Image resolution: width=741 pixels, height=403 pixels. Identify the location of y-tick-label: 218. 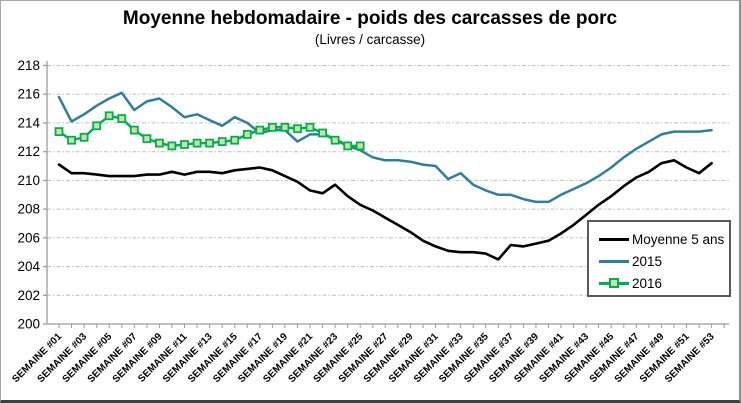
(28, 65).